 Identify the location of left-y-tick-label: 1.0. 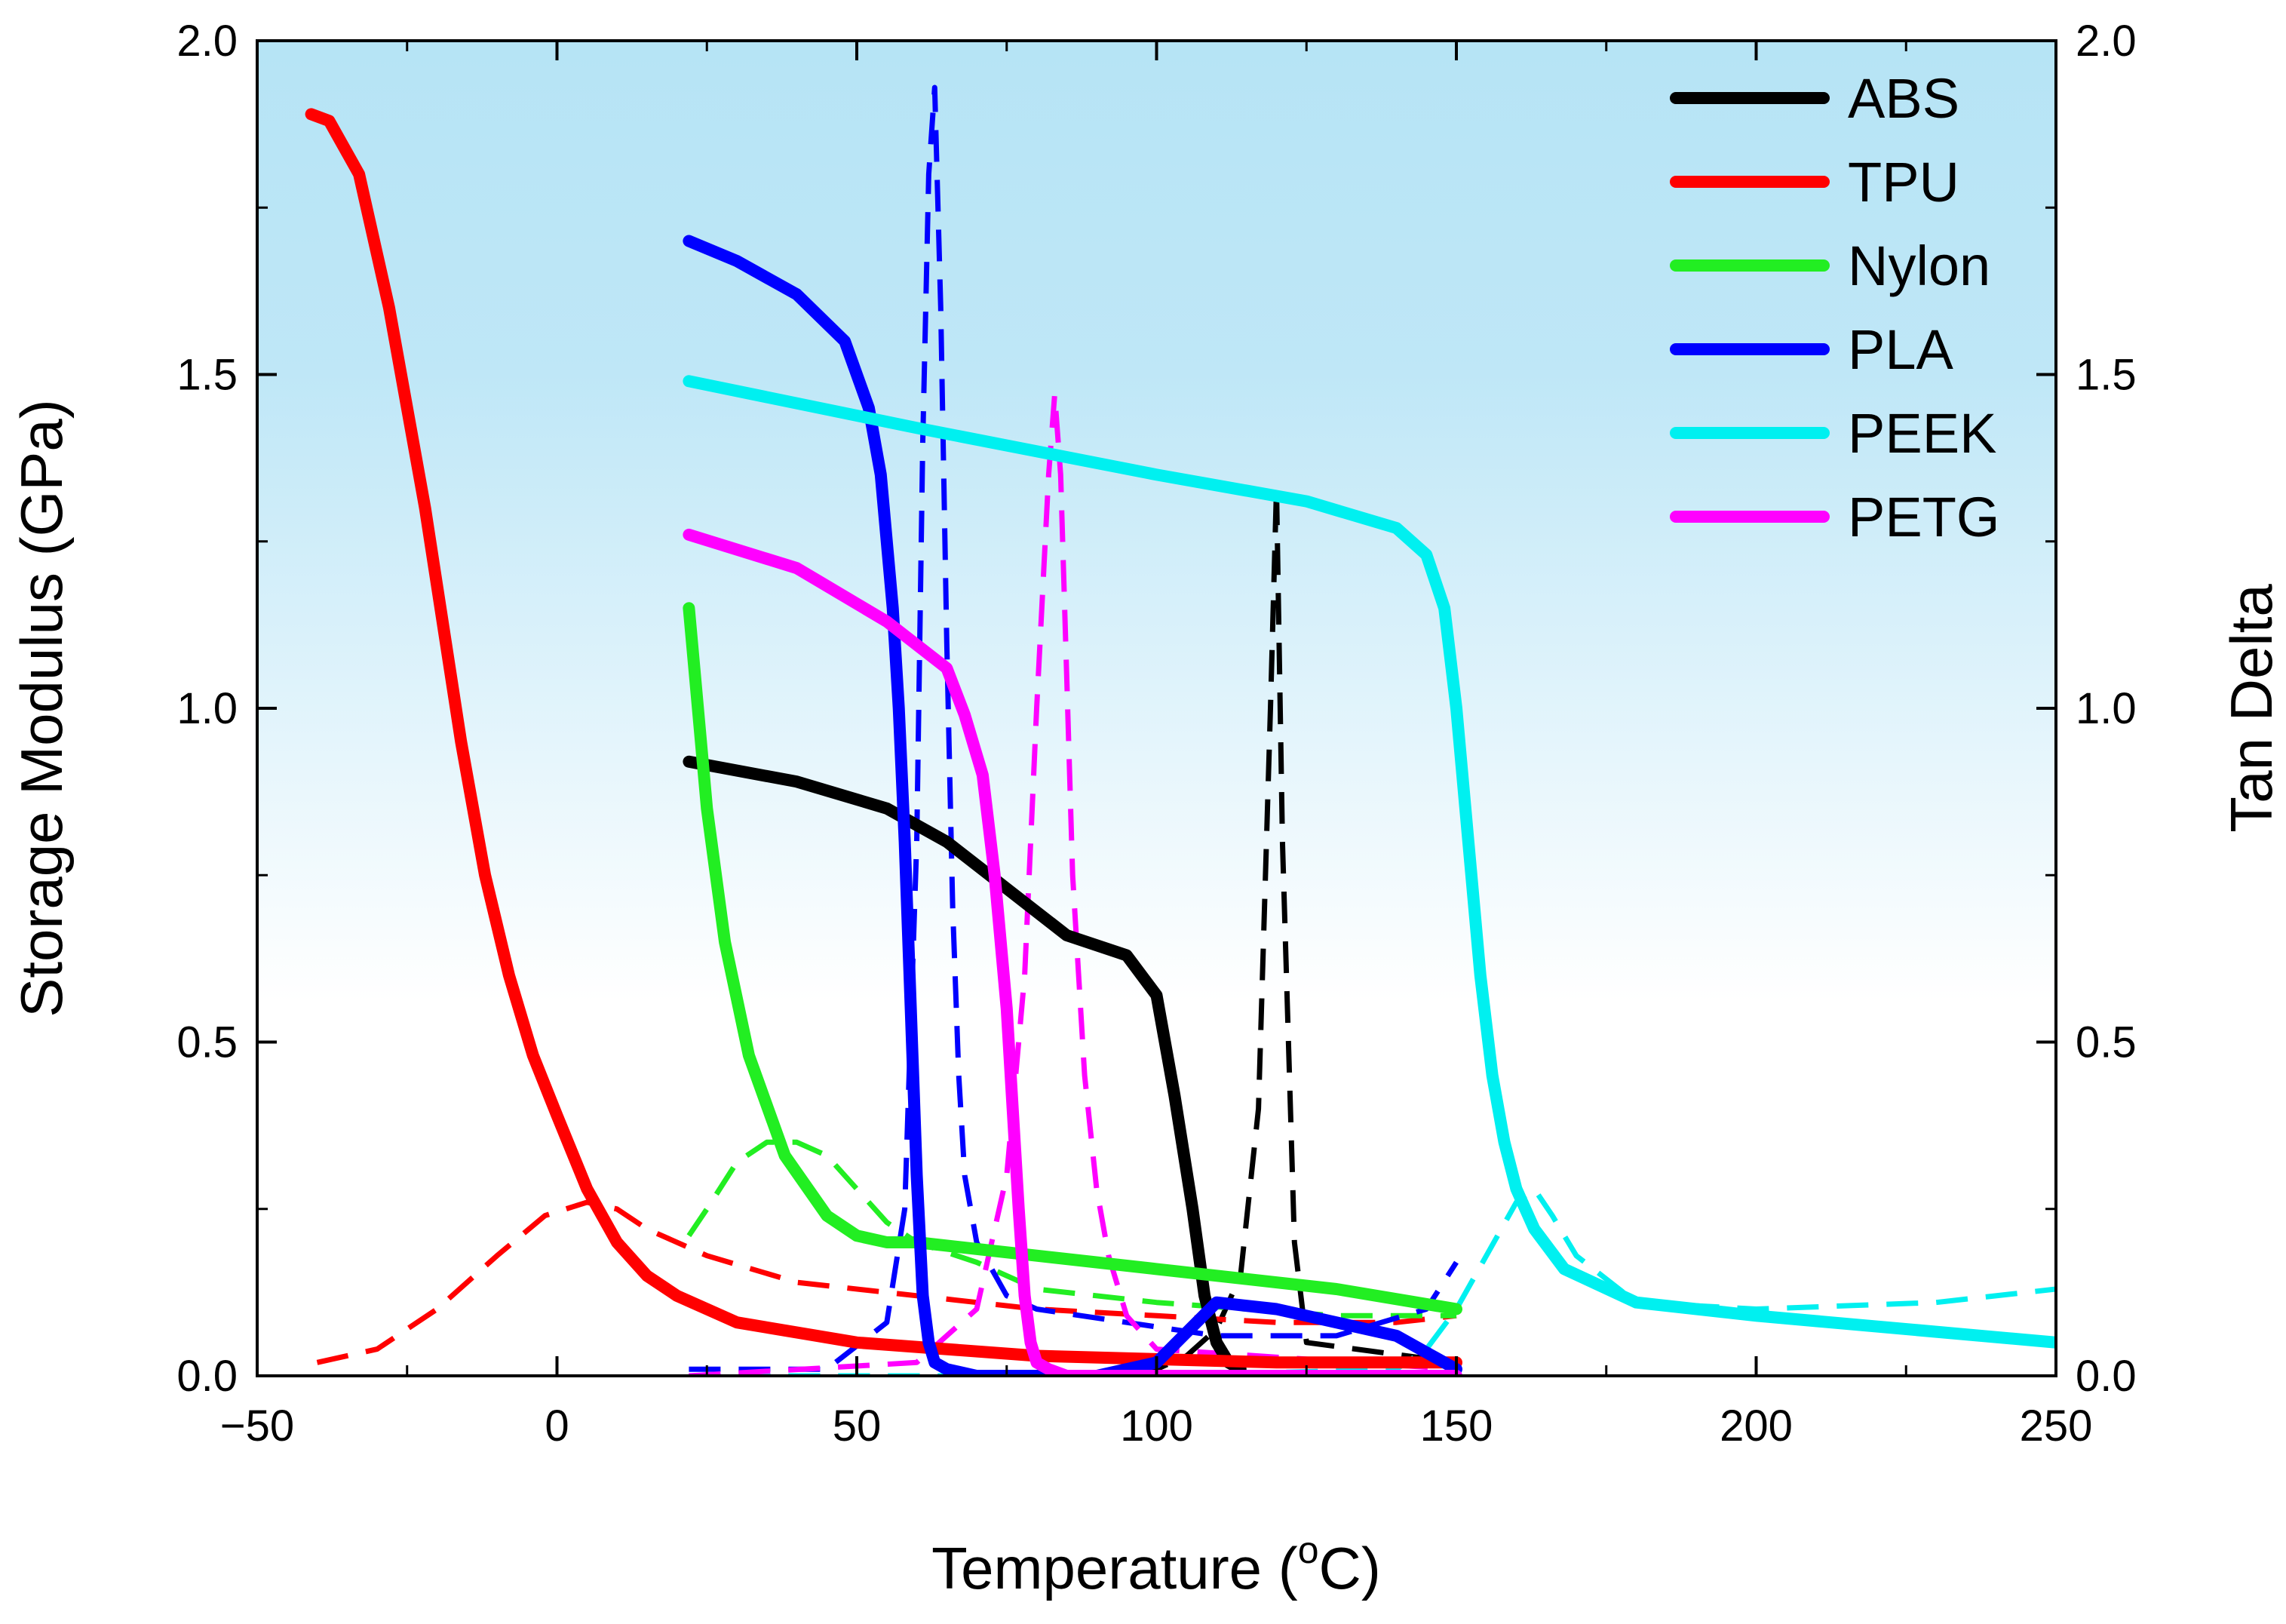
(207, 708).